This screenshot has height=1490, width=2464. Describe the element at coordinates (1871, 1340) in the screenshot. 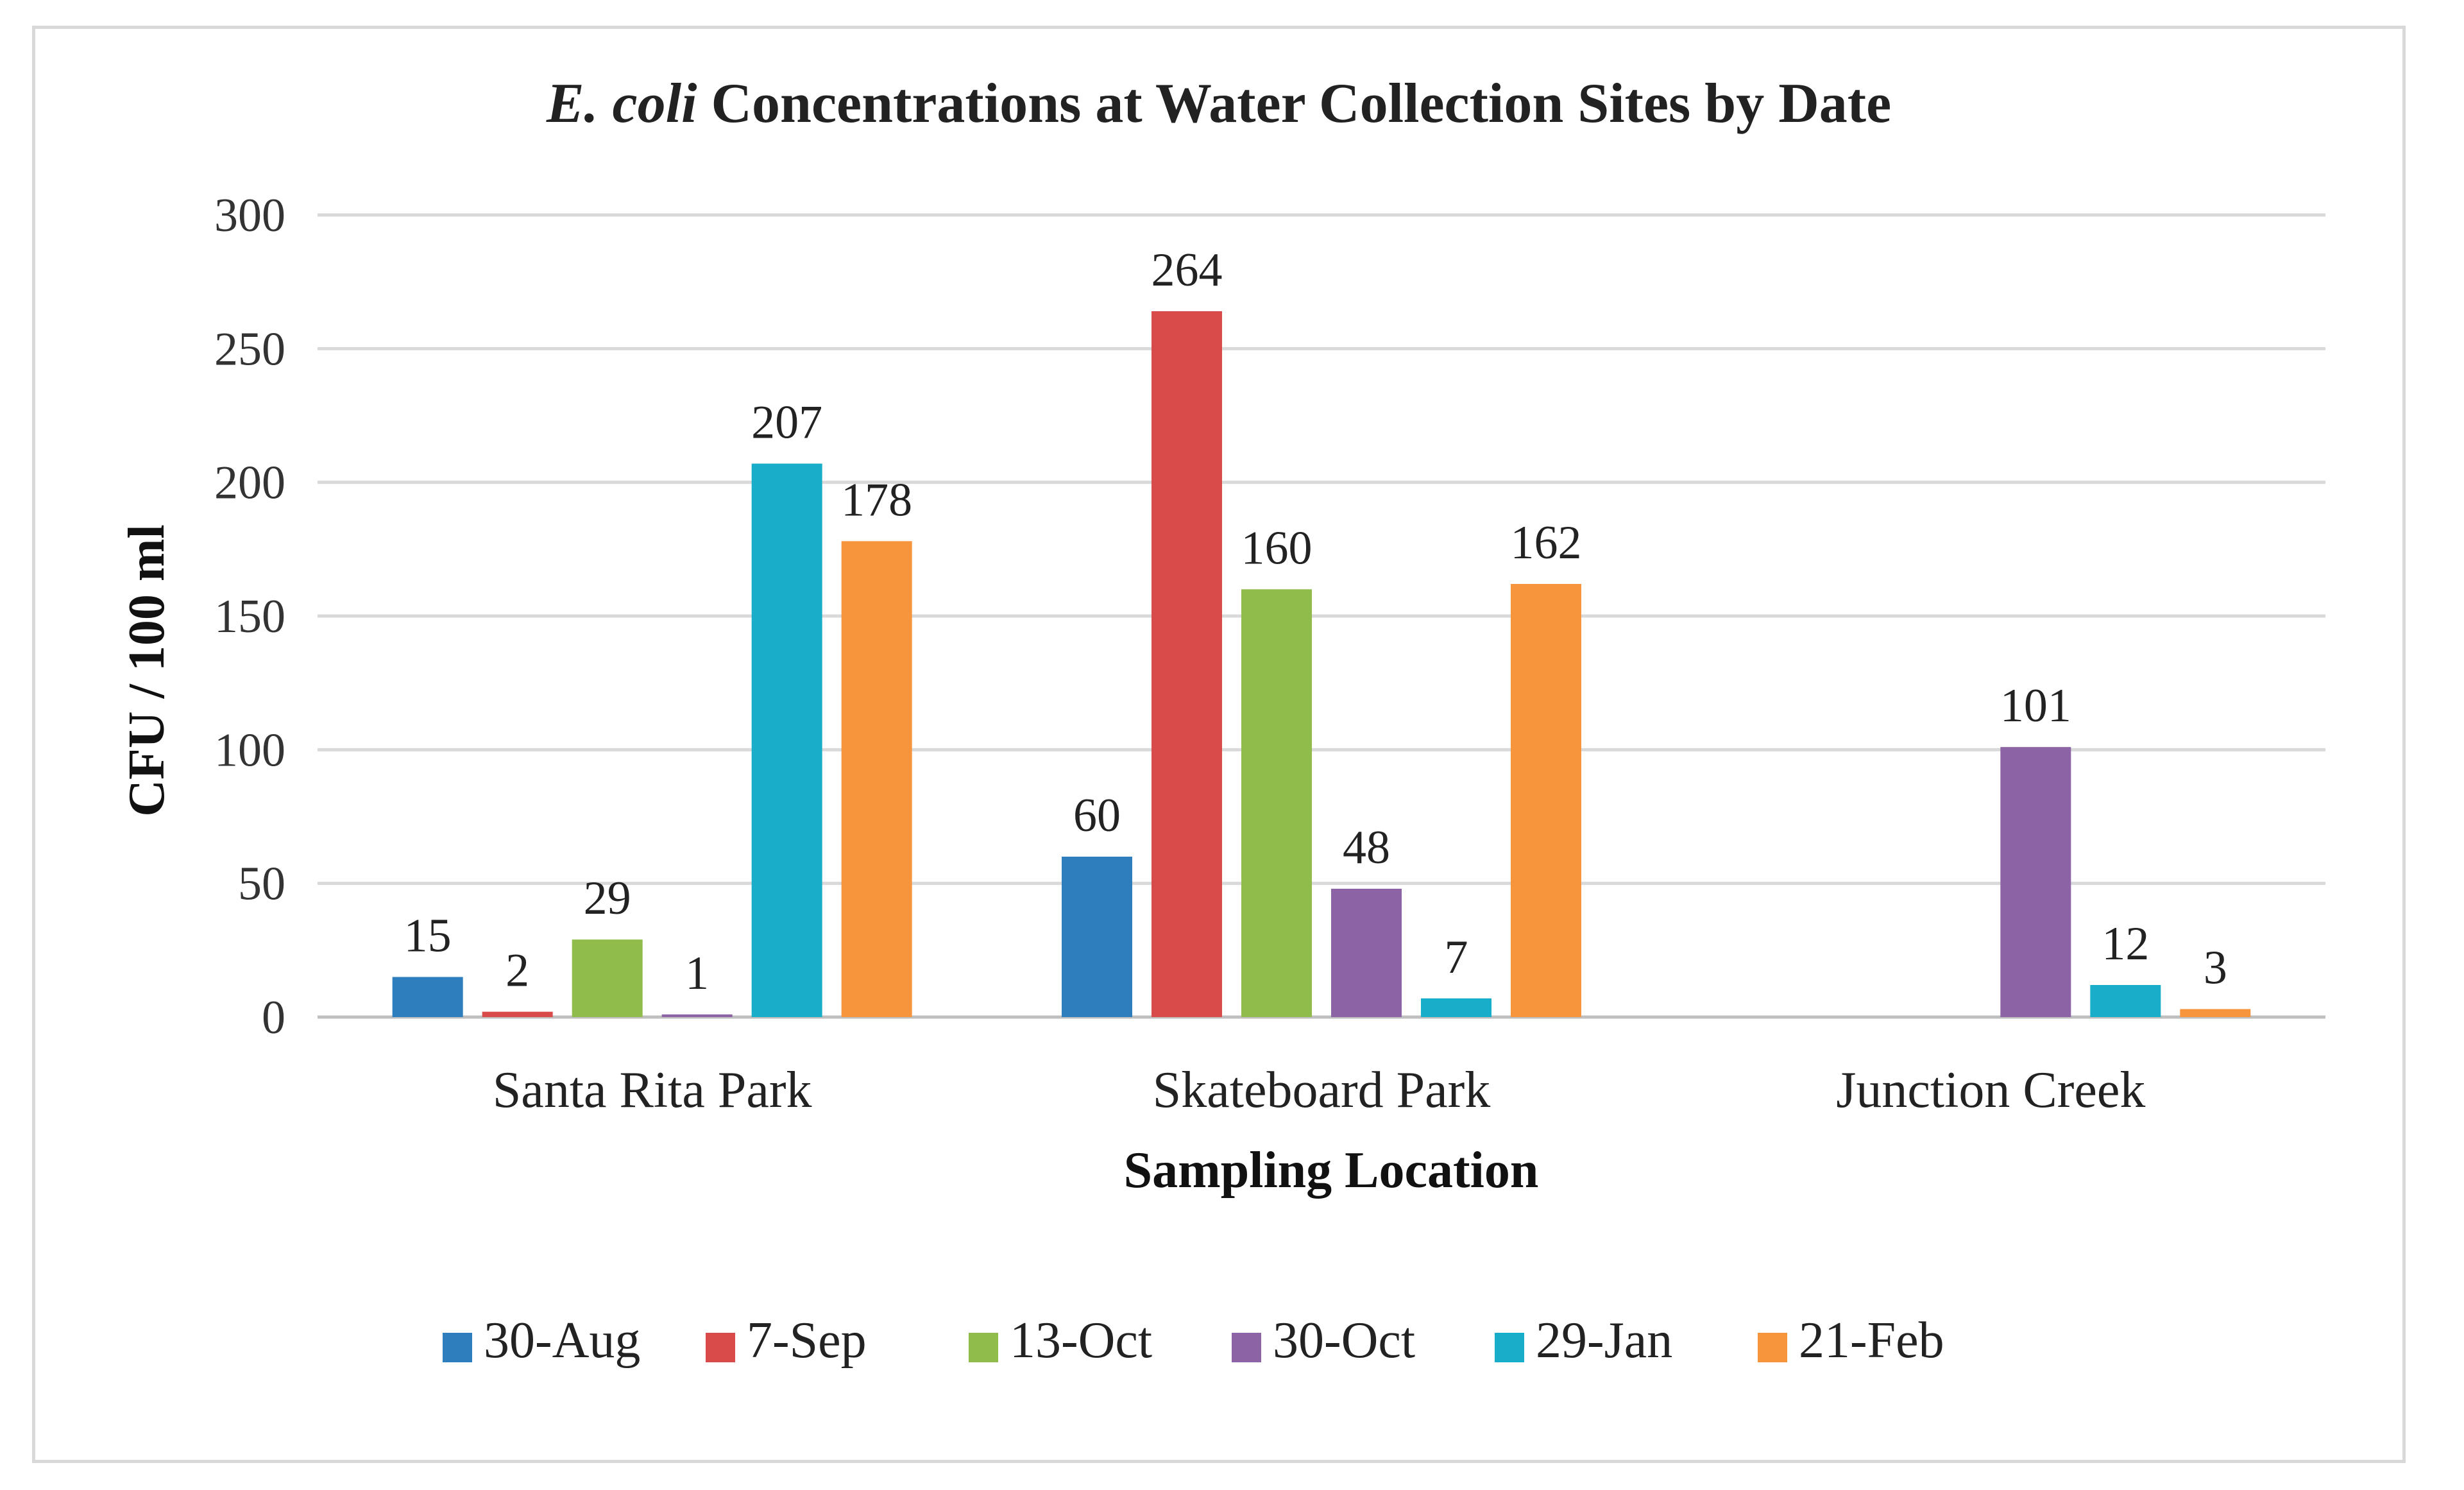

I see `legend-label: 21-Feb` at that location.